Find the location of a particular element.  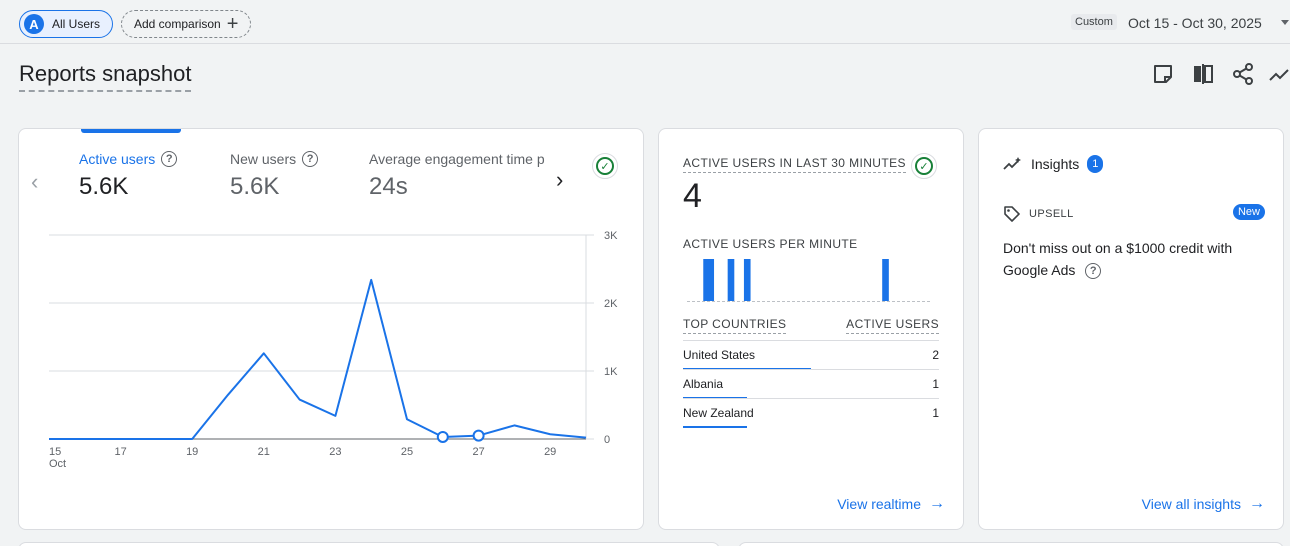

metric-tab-active-users: Active users ? 5.6K is located at coordinates (128, 176).